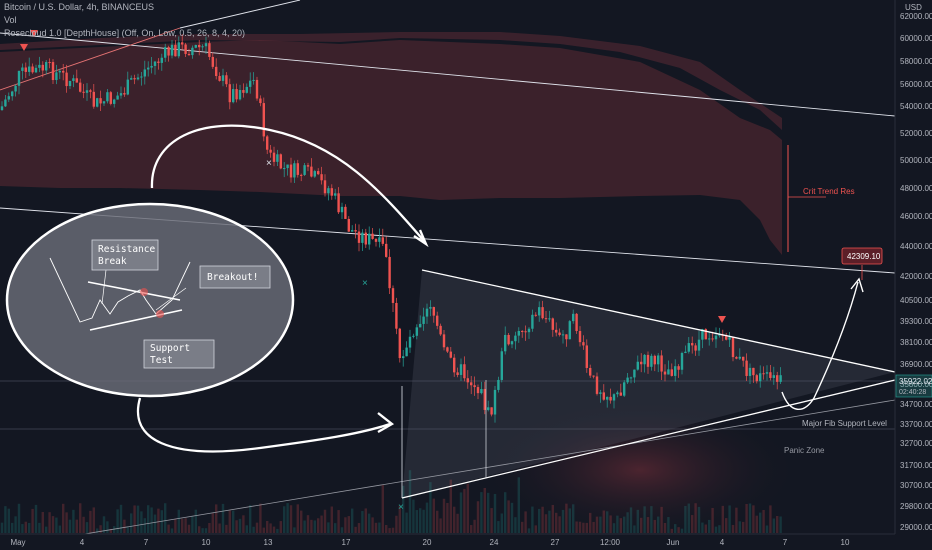  I want to click on breakout-box, so click(235, 277).